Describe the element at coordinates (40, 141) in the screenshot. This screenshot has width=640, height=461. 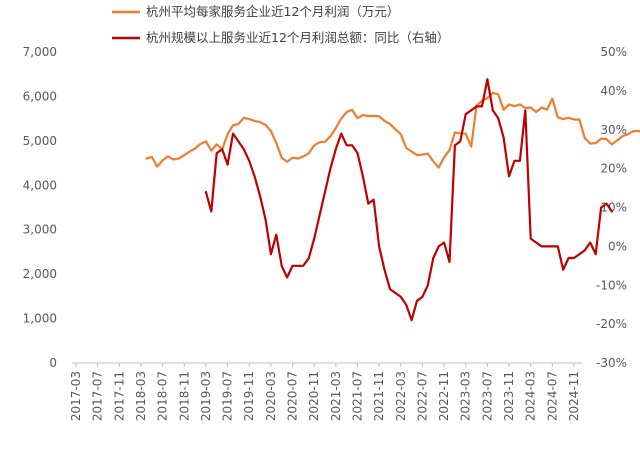
I see `left-tick-label: 5,000` at that location.